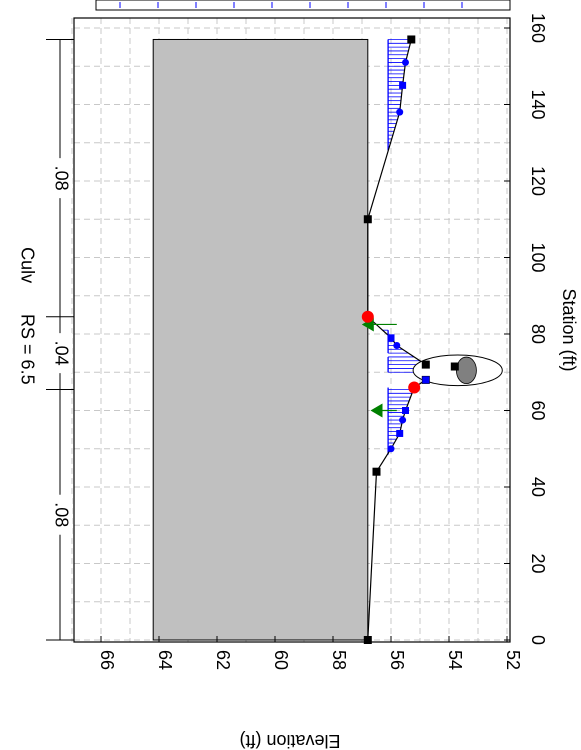  I want to click on markers, so click(410, 339).